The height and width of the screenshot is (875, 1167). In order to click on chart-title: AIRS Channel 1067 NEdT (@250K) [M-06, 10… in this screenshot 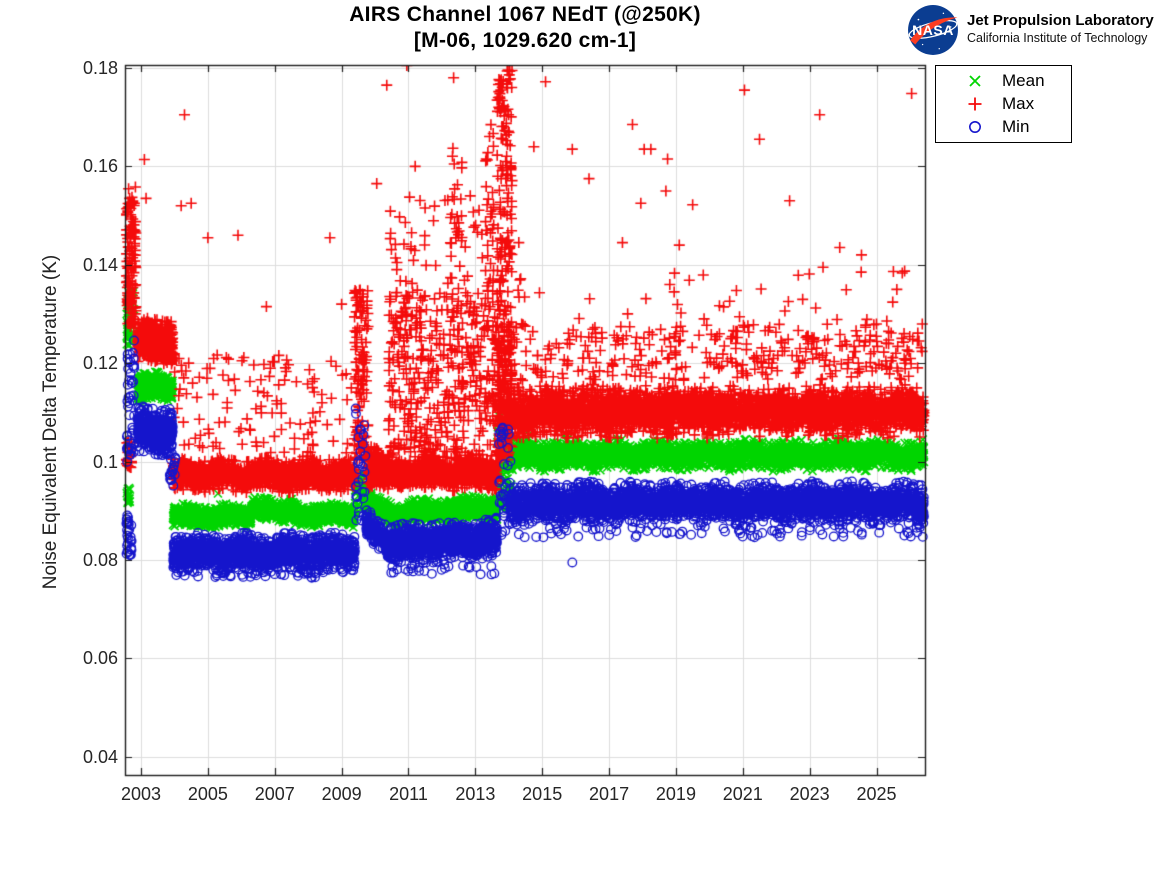, I will do `click(525, 28)`.